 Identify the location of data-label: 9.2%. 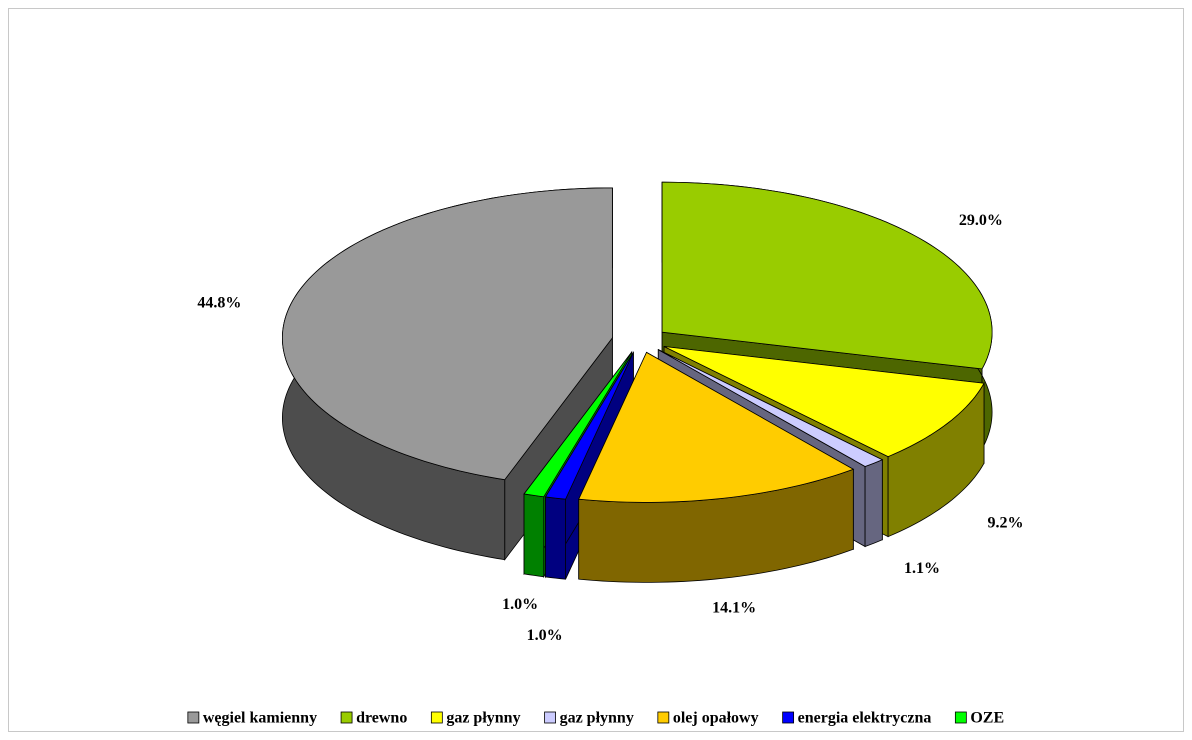
(1005, 523).